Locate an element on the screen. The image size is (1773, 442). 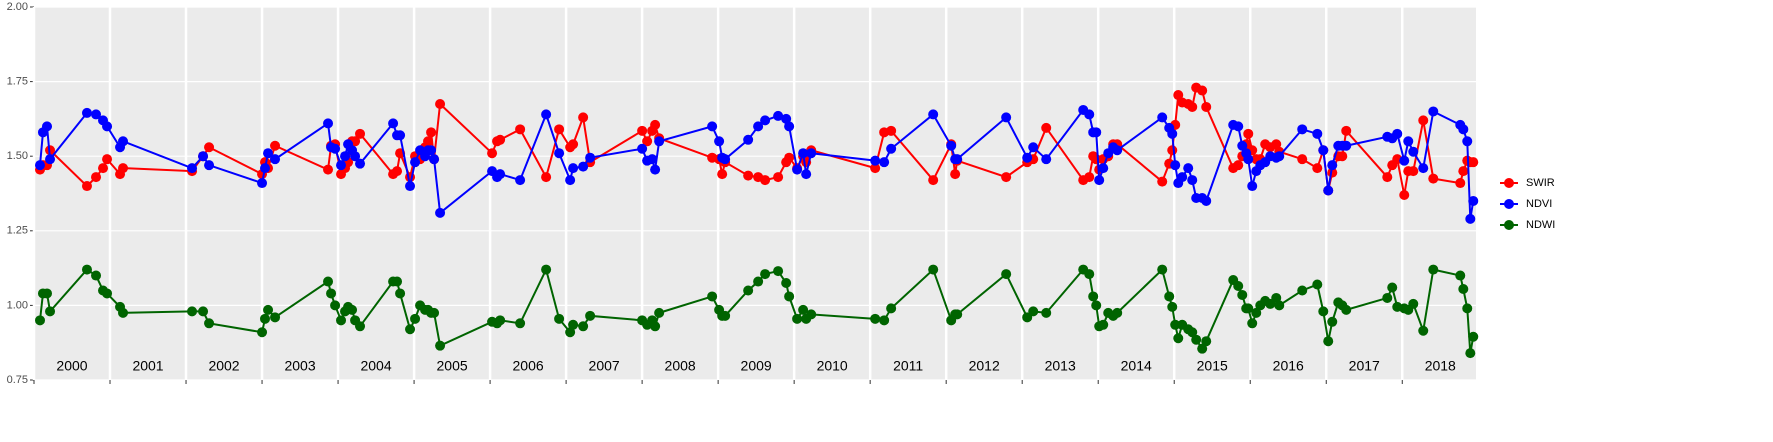
x-tick-label: 2007 is located at coordinates (604, 366).